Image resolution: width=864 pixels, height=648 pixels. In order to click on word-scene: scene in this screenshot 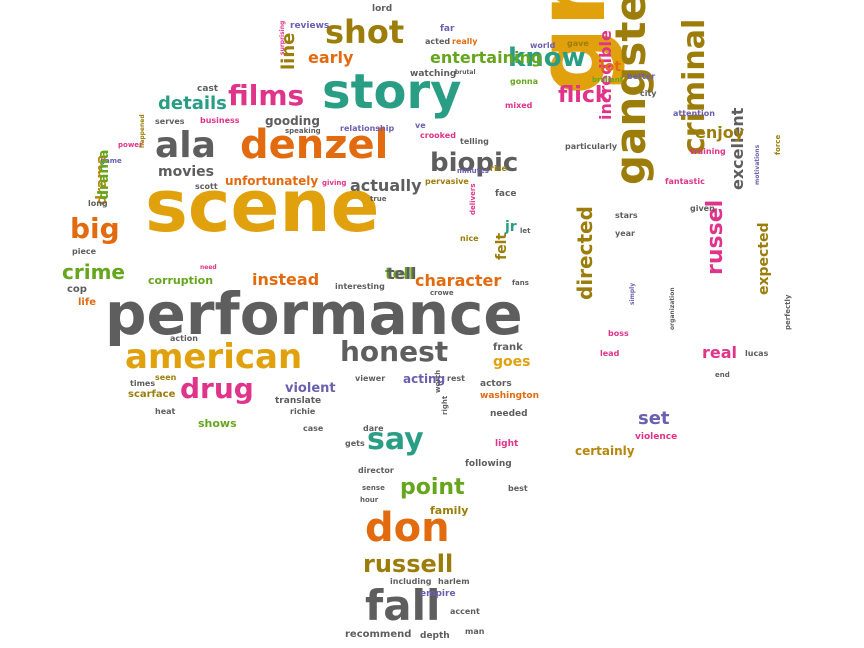, I will do `click(262, 206)`.